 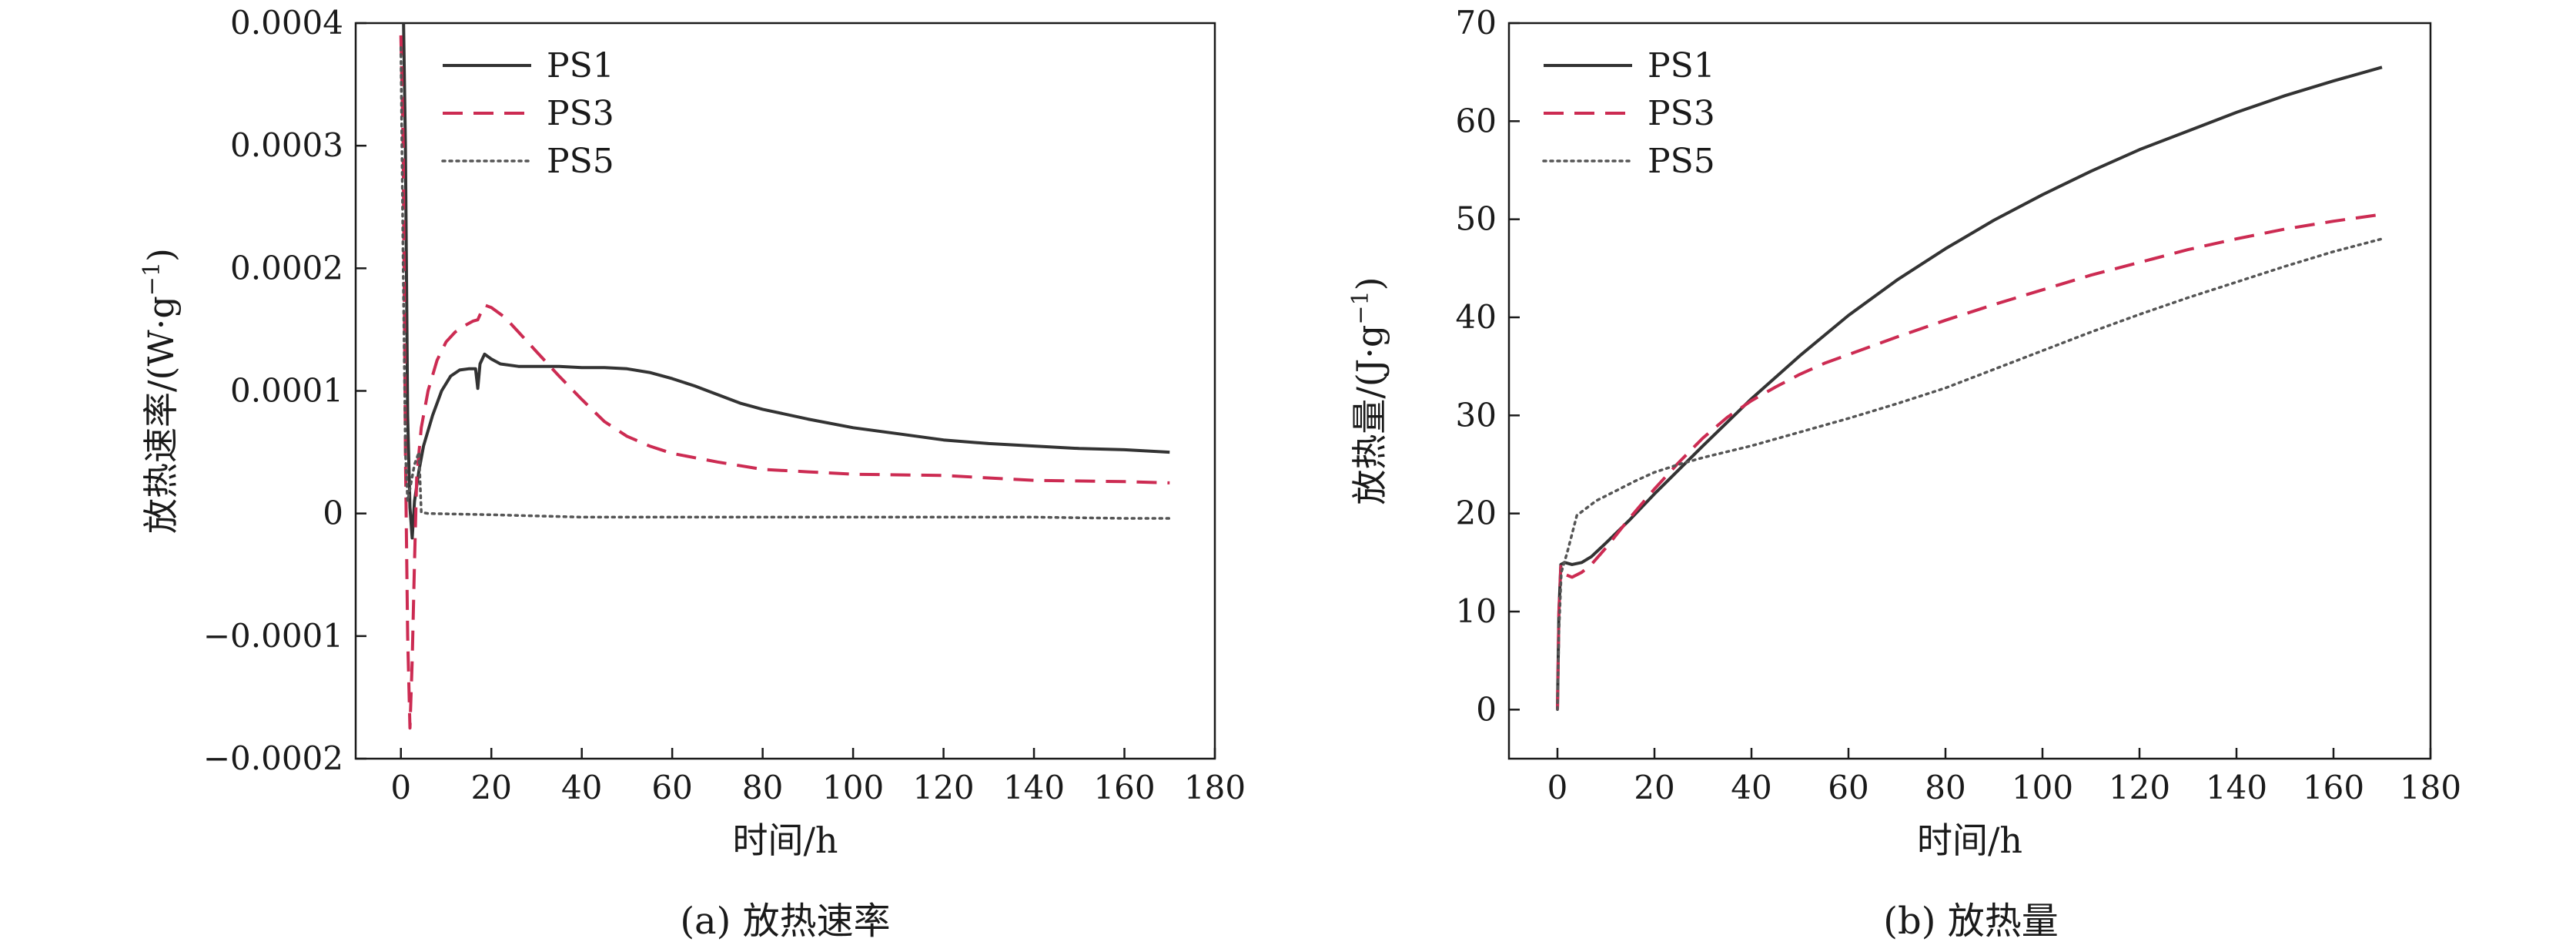 What do you see at coordinates (785, 921) in the screenshot?
I see `panel-caption: (a) 放热速率` at bounding box center [785, 921].